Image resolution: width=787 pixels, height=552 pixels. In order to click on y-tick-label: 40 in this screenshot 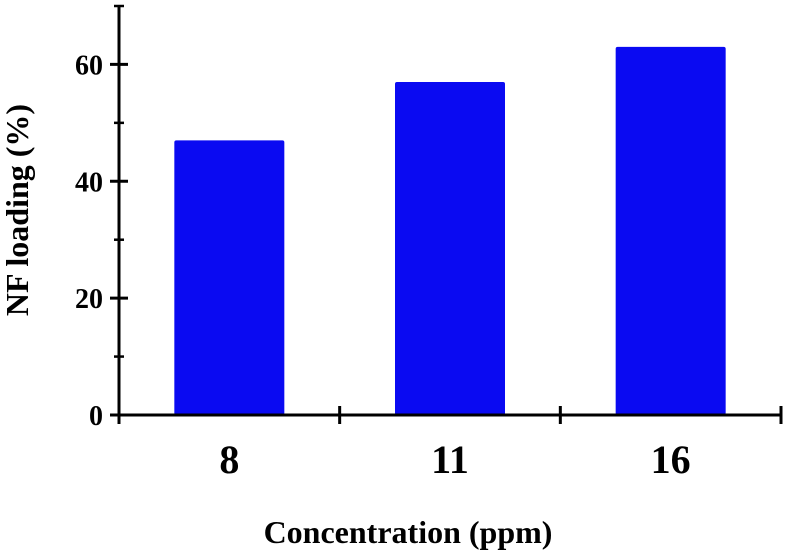, I will do `click(89, 182)`.